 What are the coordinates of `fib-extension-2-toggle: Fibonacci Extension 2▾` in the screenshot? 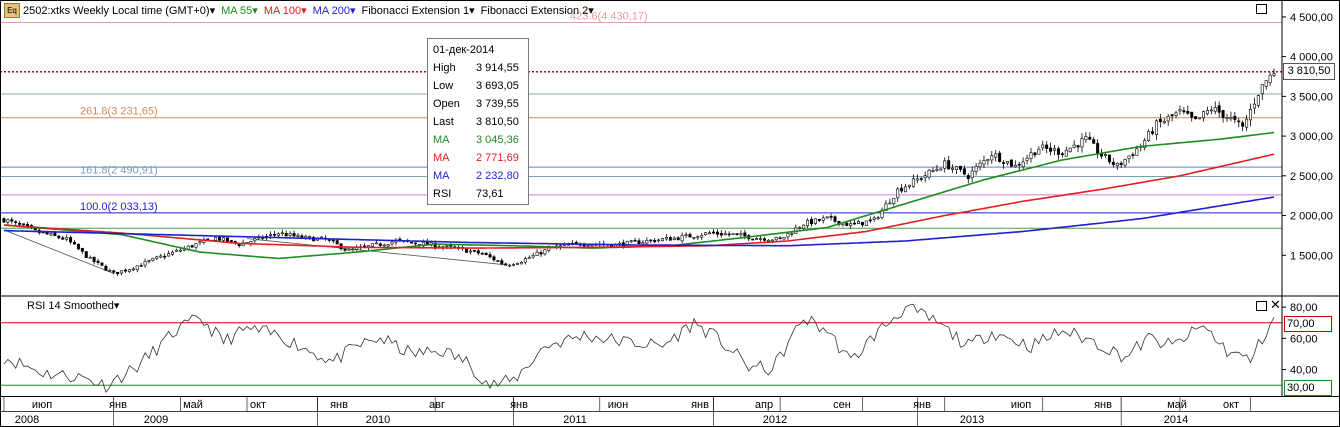 It's located at (537, 10).